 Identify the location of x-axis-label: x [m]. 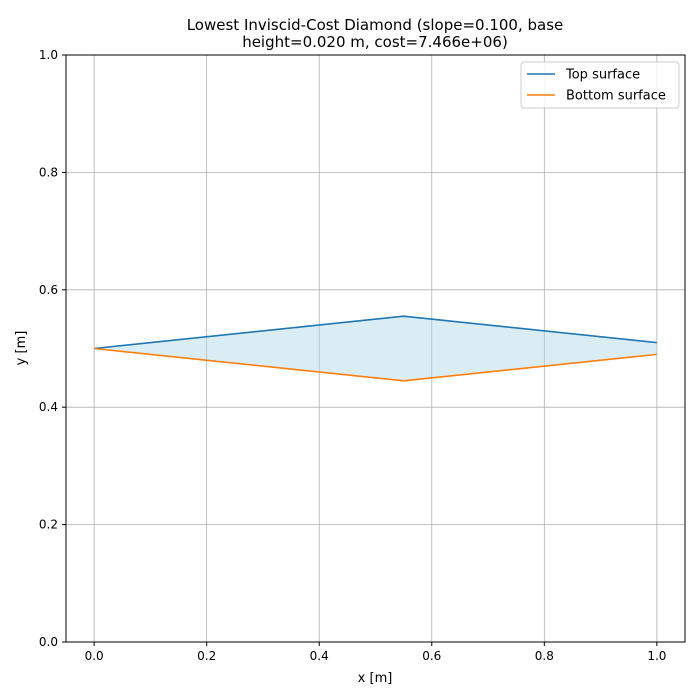
(375, 678).